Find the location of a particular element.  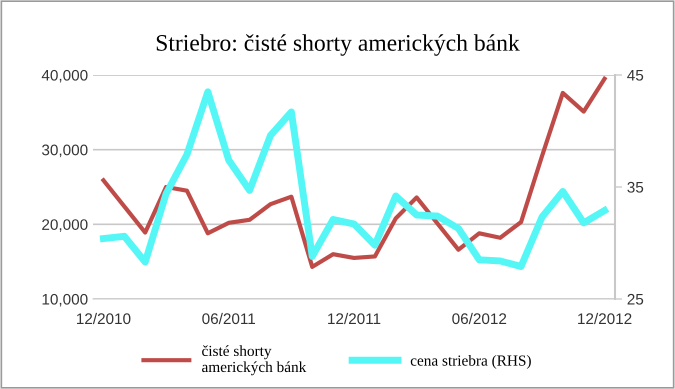

x-tick-label: 12/2012 is located at coordinates (605, 318).